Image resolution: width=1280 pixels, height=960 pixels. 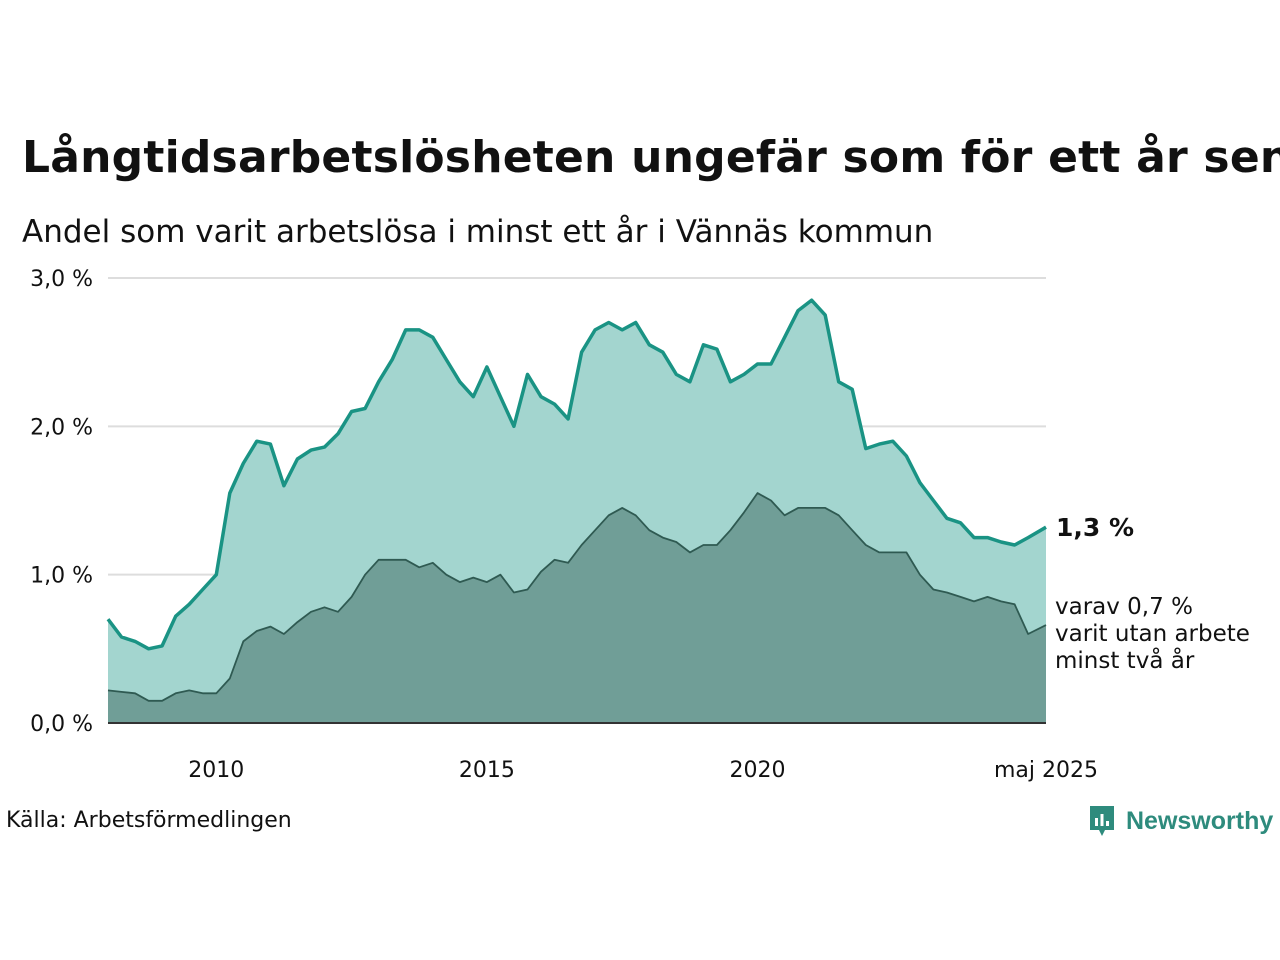 I want to click on brand-logo: Newsworthy, so click(x=1180, y=821).